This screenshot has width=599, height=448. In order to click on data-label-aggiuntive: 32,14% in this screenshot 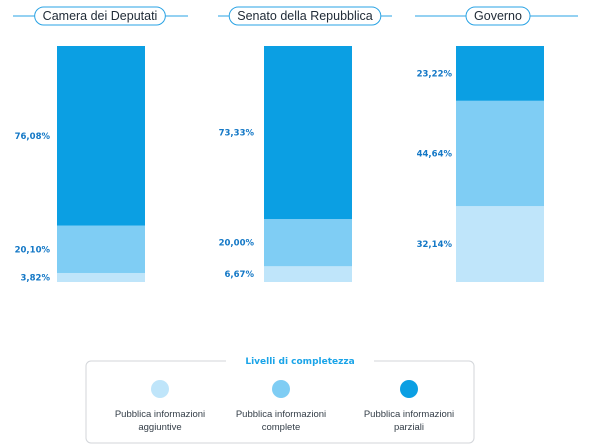, I will do `click(435, 245)`.